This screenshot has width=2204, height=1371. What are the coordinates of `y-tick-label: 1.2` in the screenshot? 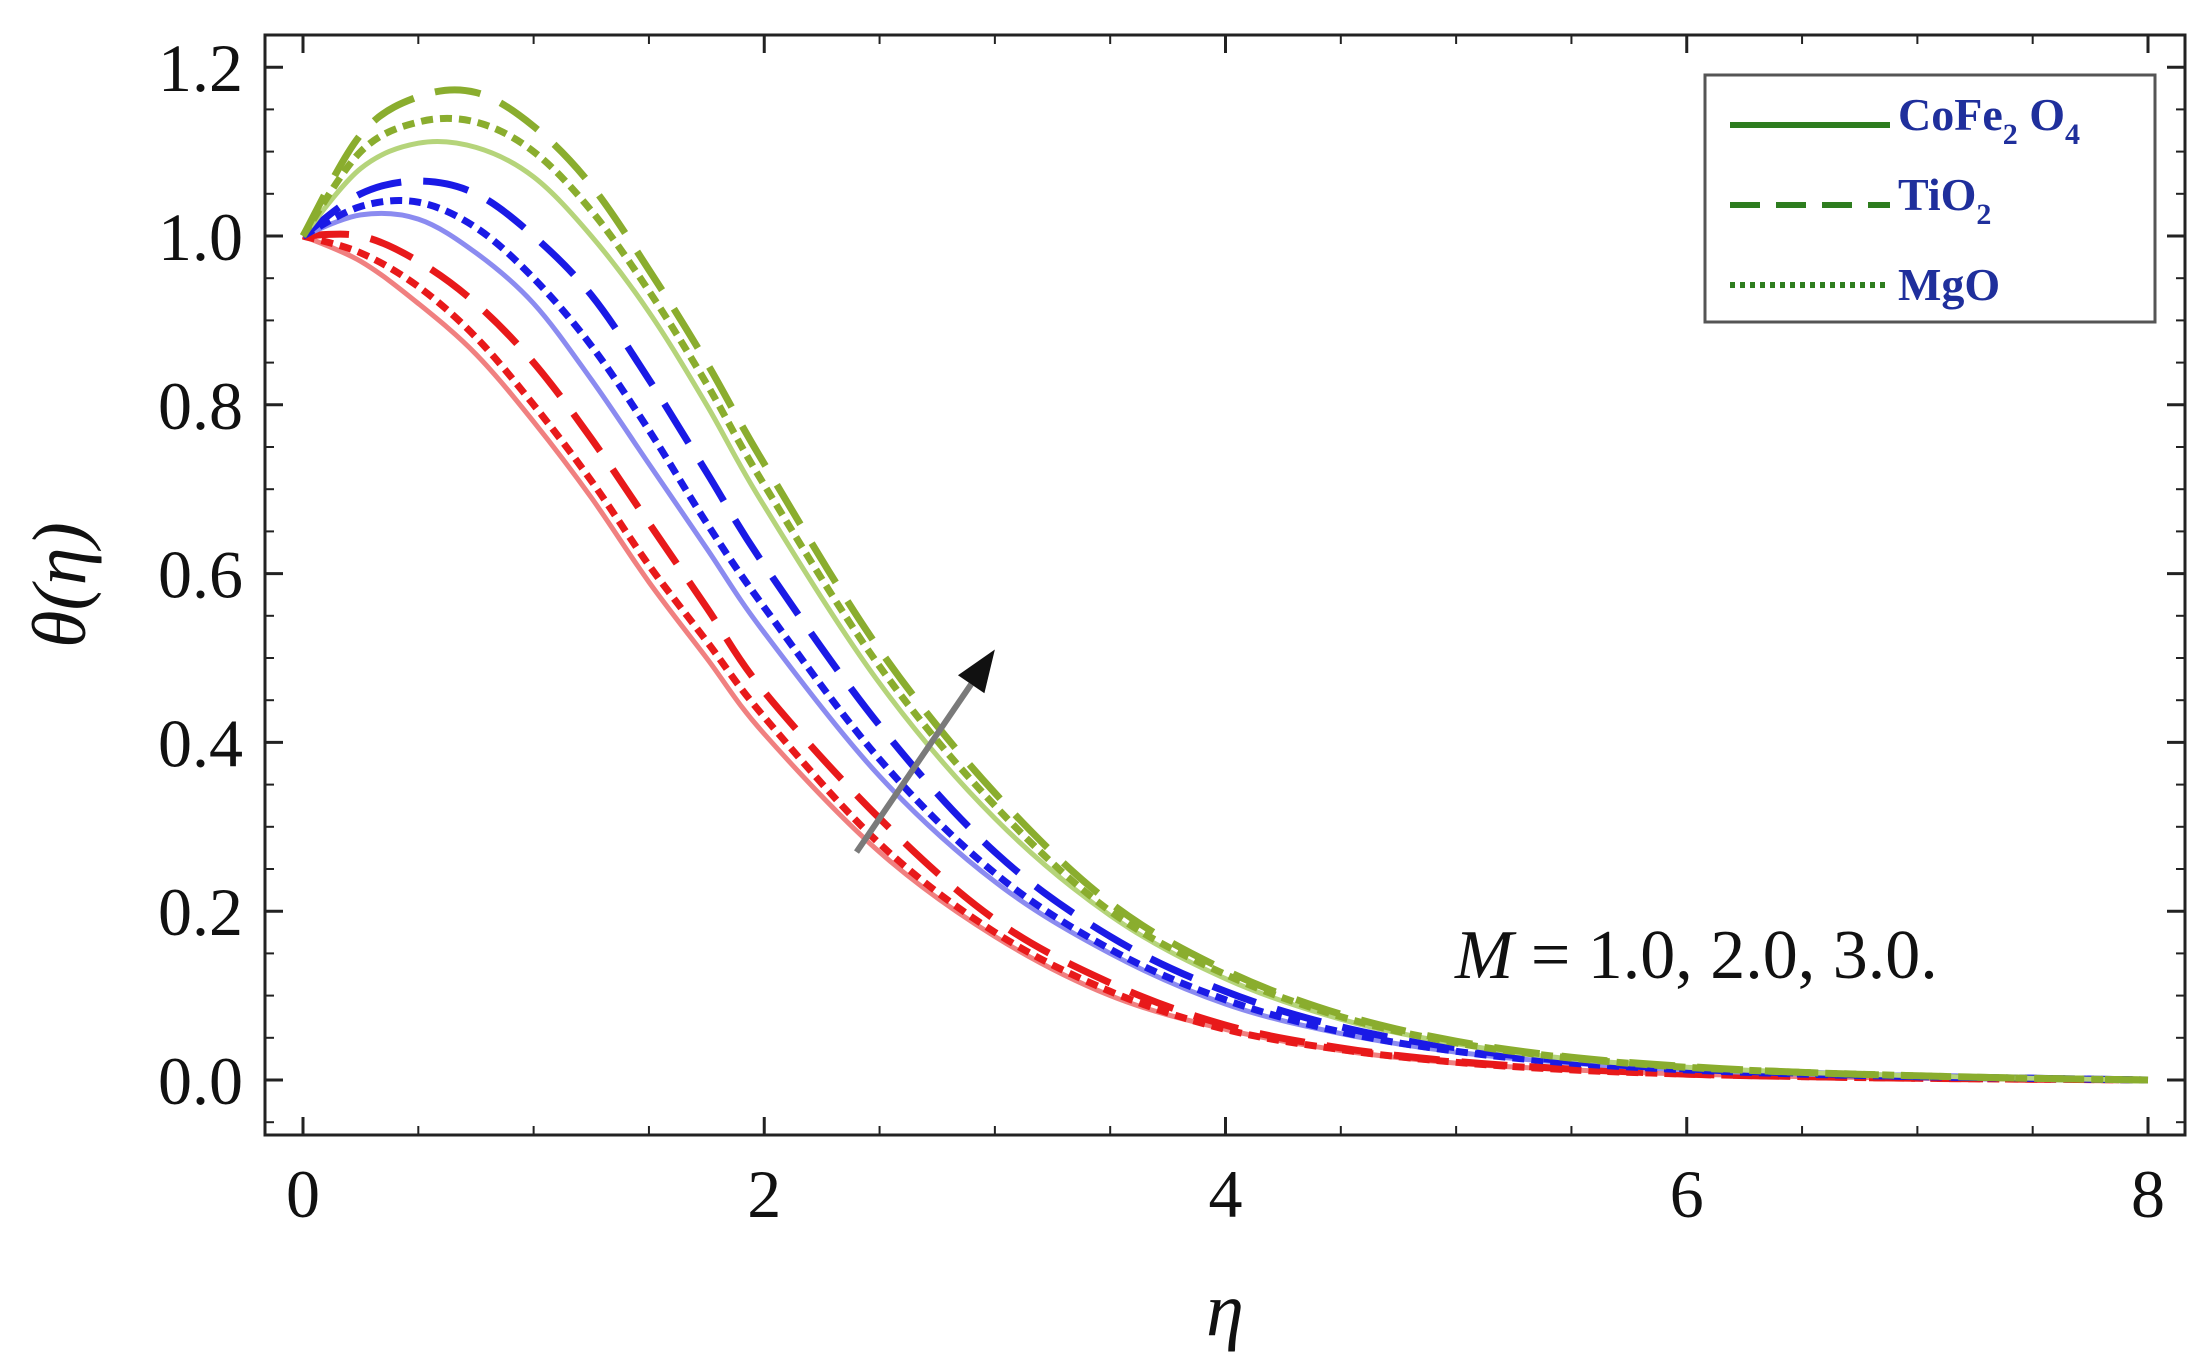 It's located at (200, 68).